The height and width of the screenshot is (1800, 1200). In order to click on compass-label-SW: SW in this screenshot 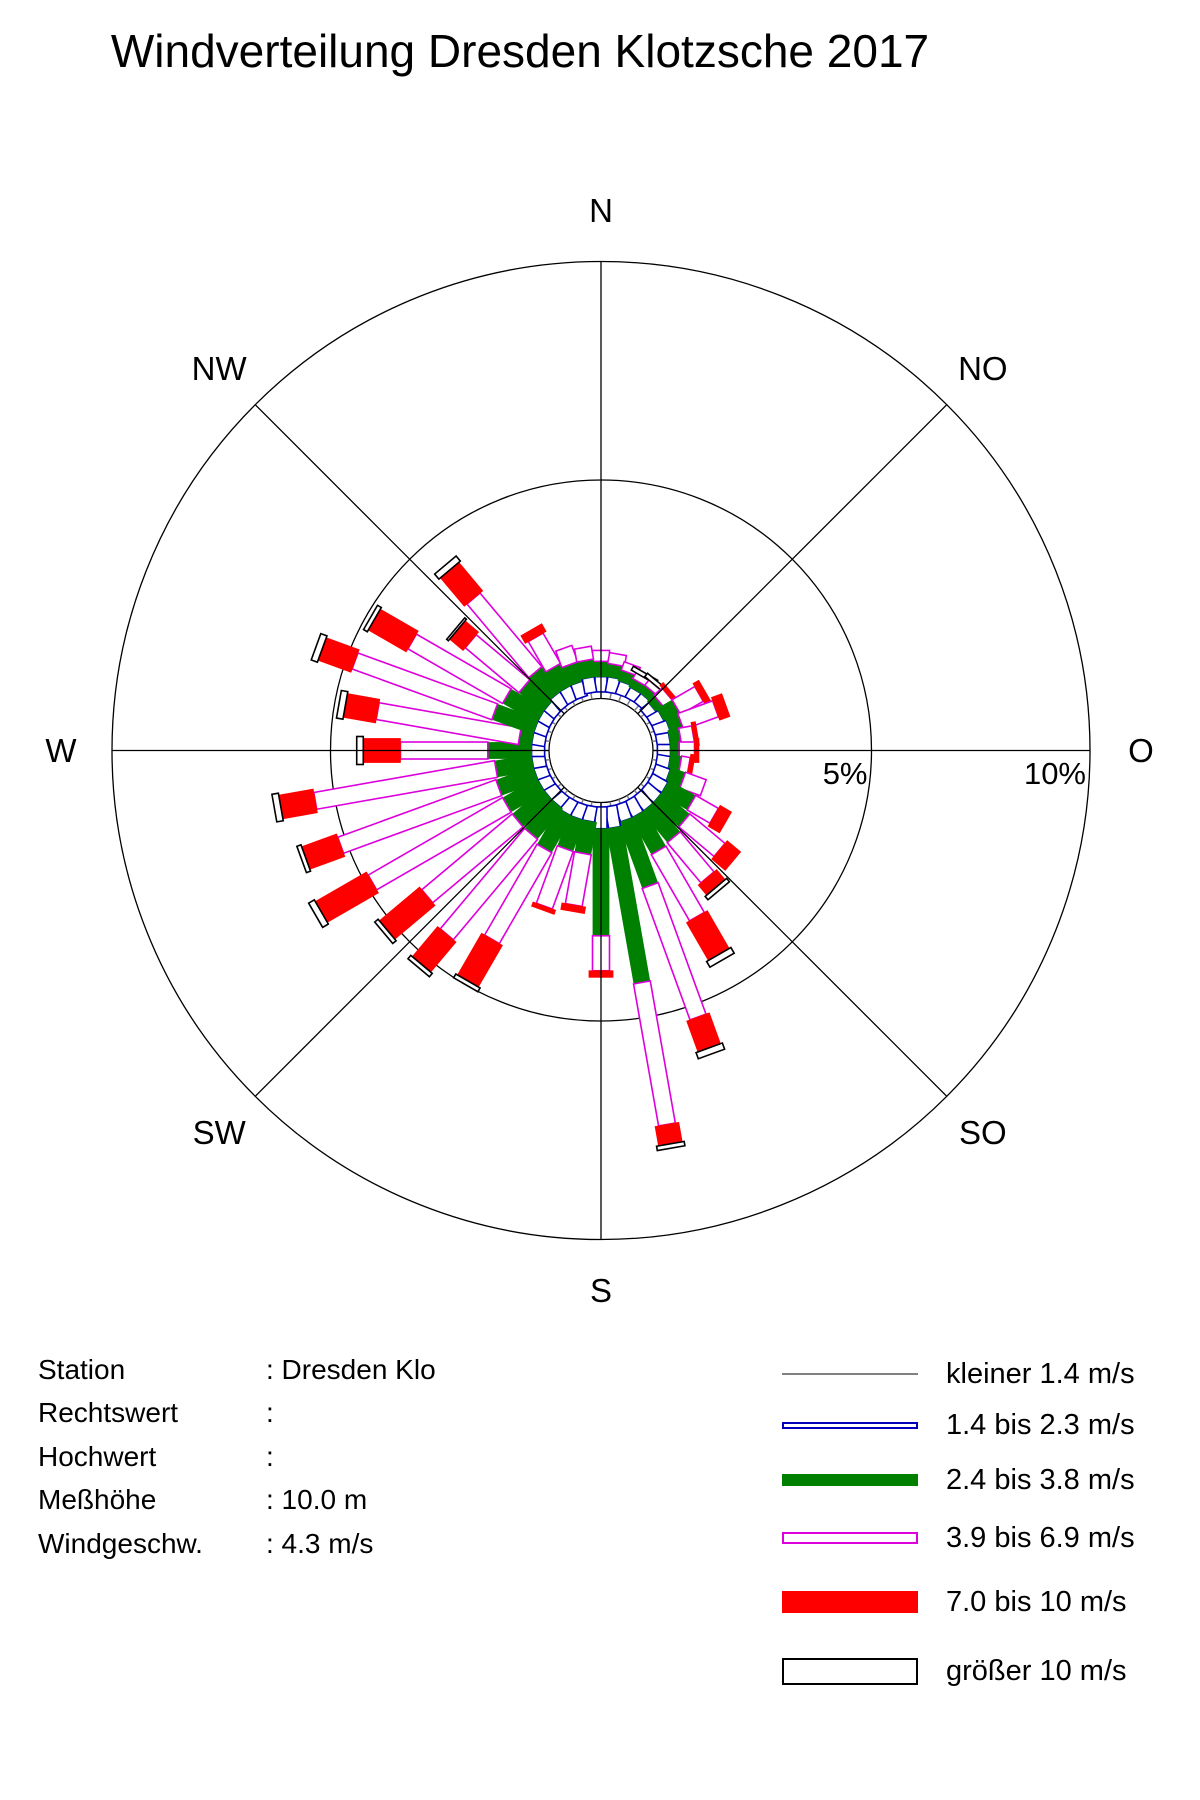, I will do `click(220, 1132)`.